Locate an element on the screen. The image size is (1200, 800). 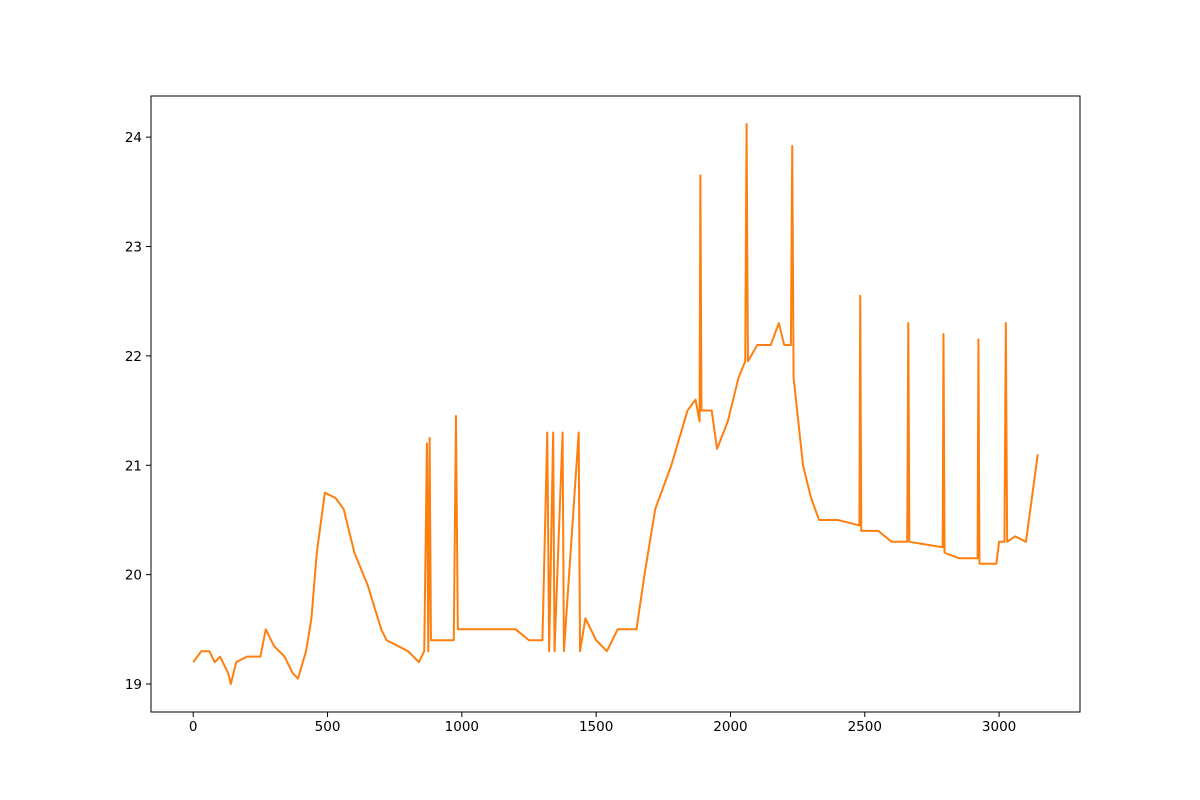
y-tick-label: 21 is located at coordinates (133, 466).